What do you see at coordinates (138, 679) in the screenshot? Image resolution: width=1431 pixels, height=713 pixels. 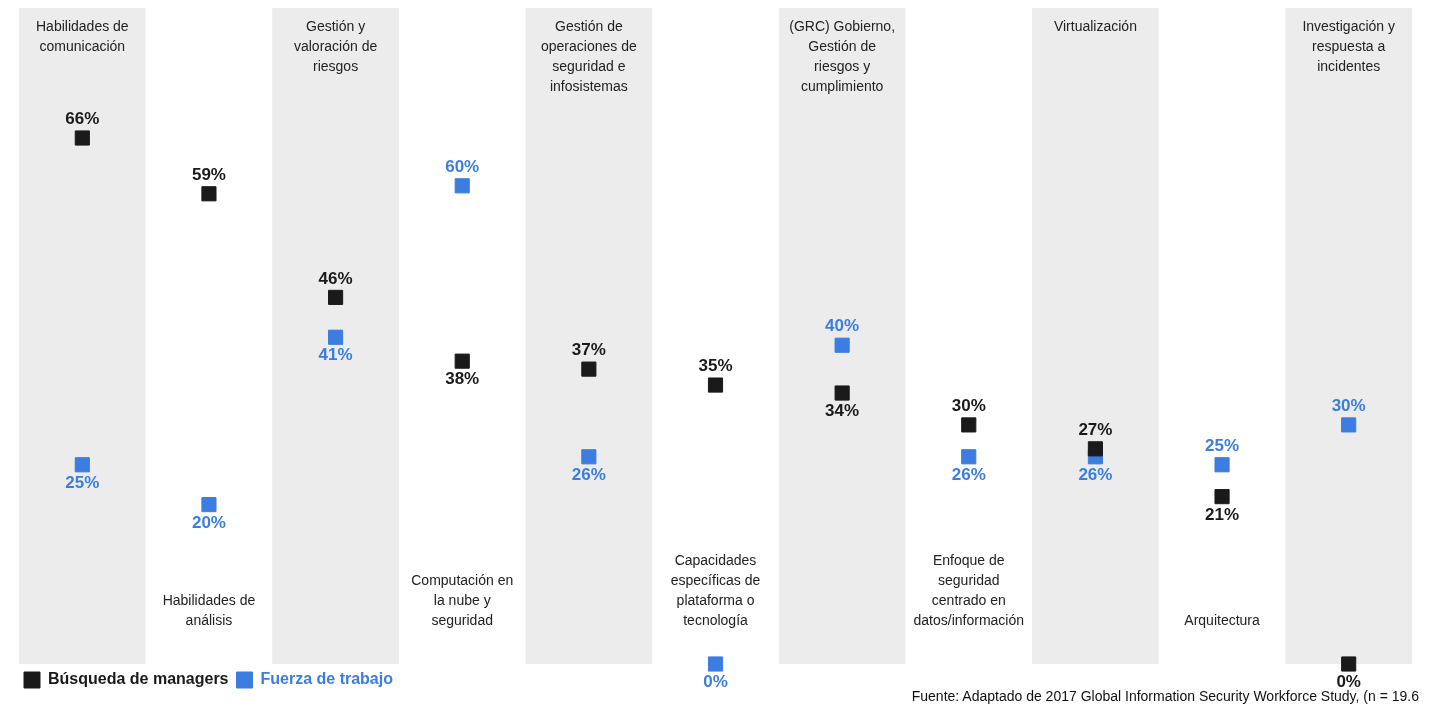 I see `legend-label: Búsqueda de managers` at bounding box center [138, 679].